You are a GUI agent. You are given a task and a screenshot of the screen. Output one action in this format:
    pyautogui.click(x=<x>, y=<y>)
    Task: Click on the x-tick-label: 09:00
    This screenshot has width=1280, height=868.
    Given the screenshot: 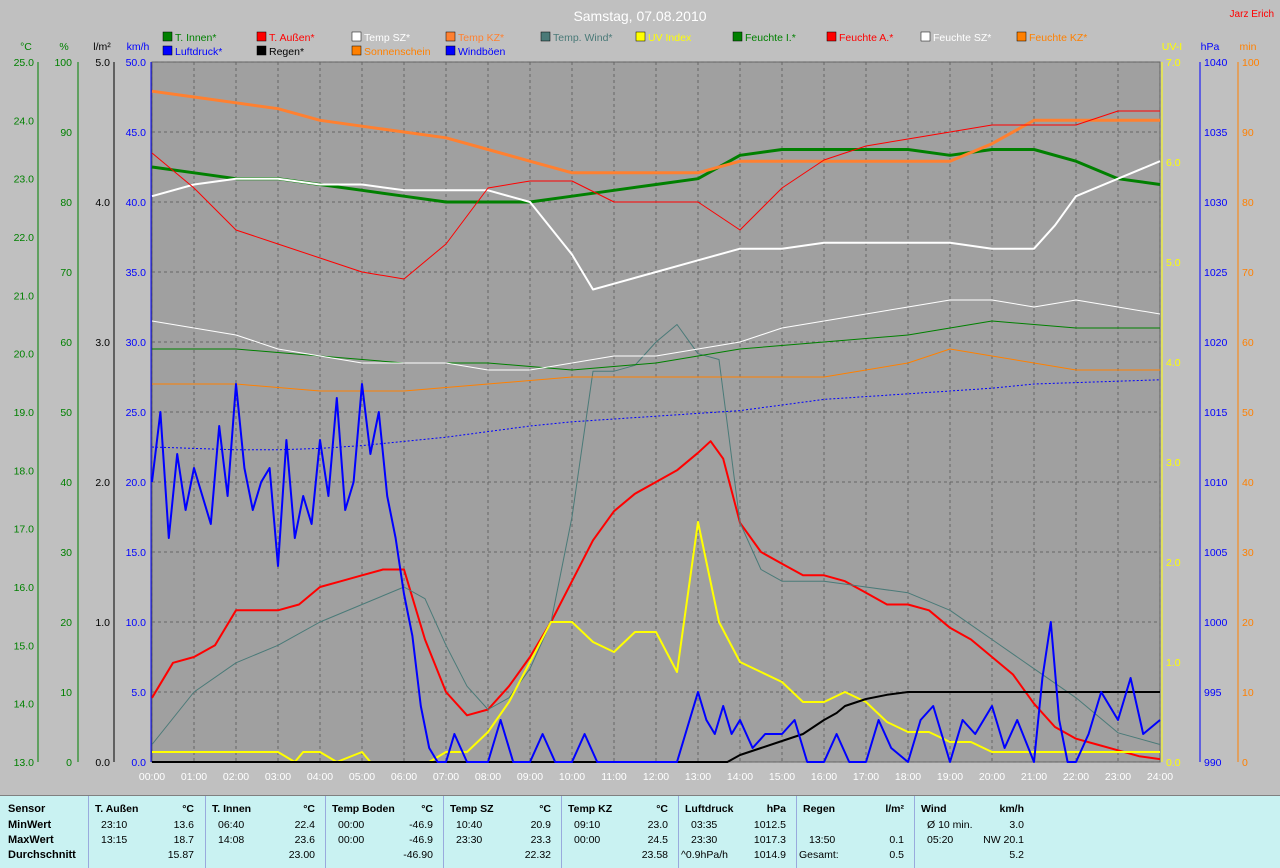 What is the action you would take?
    pyautogui.click(x=530, y=777)
    